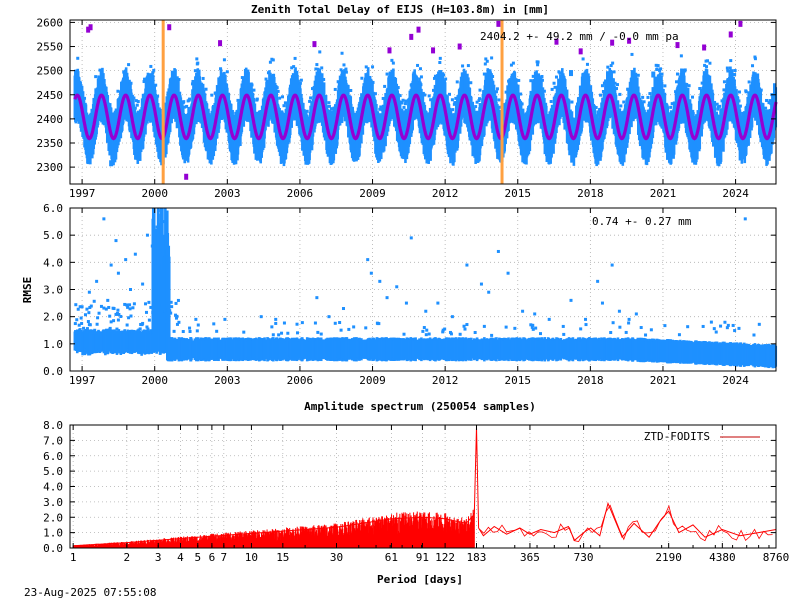 The image size is (800, 600). I want to click on x-tick-label: 1997, so click(82, 380).